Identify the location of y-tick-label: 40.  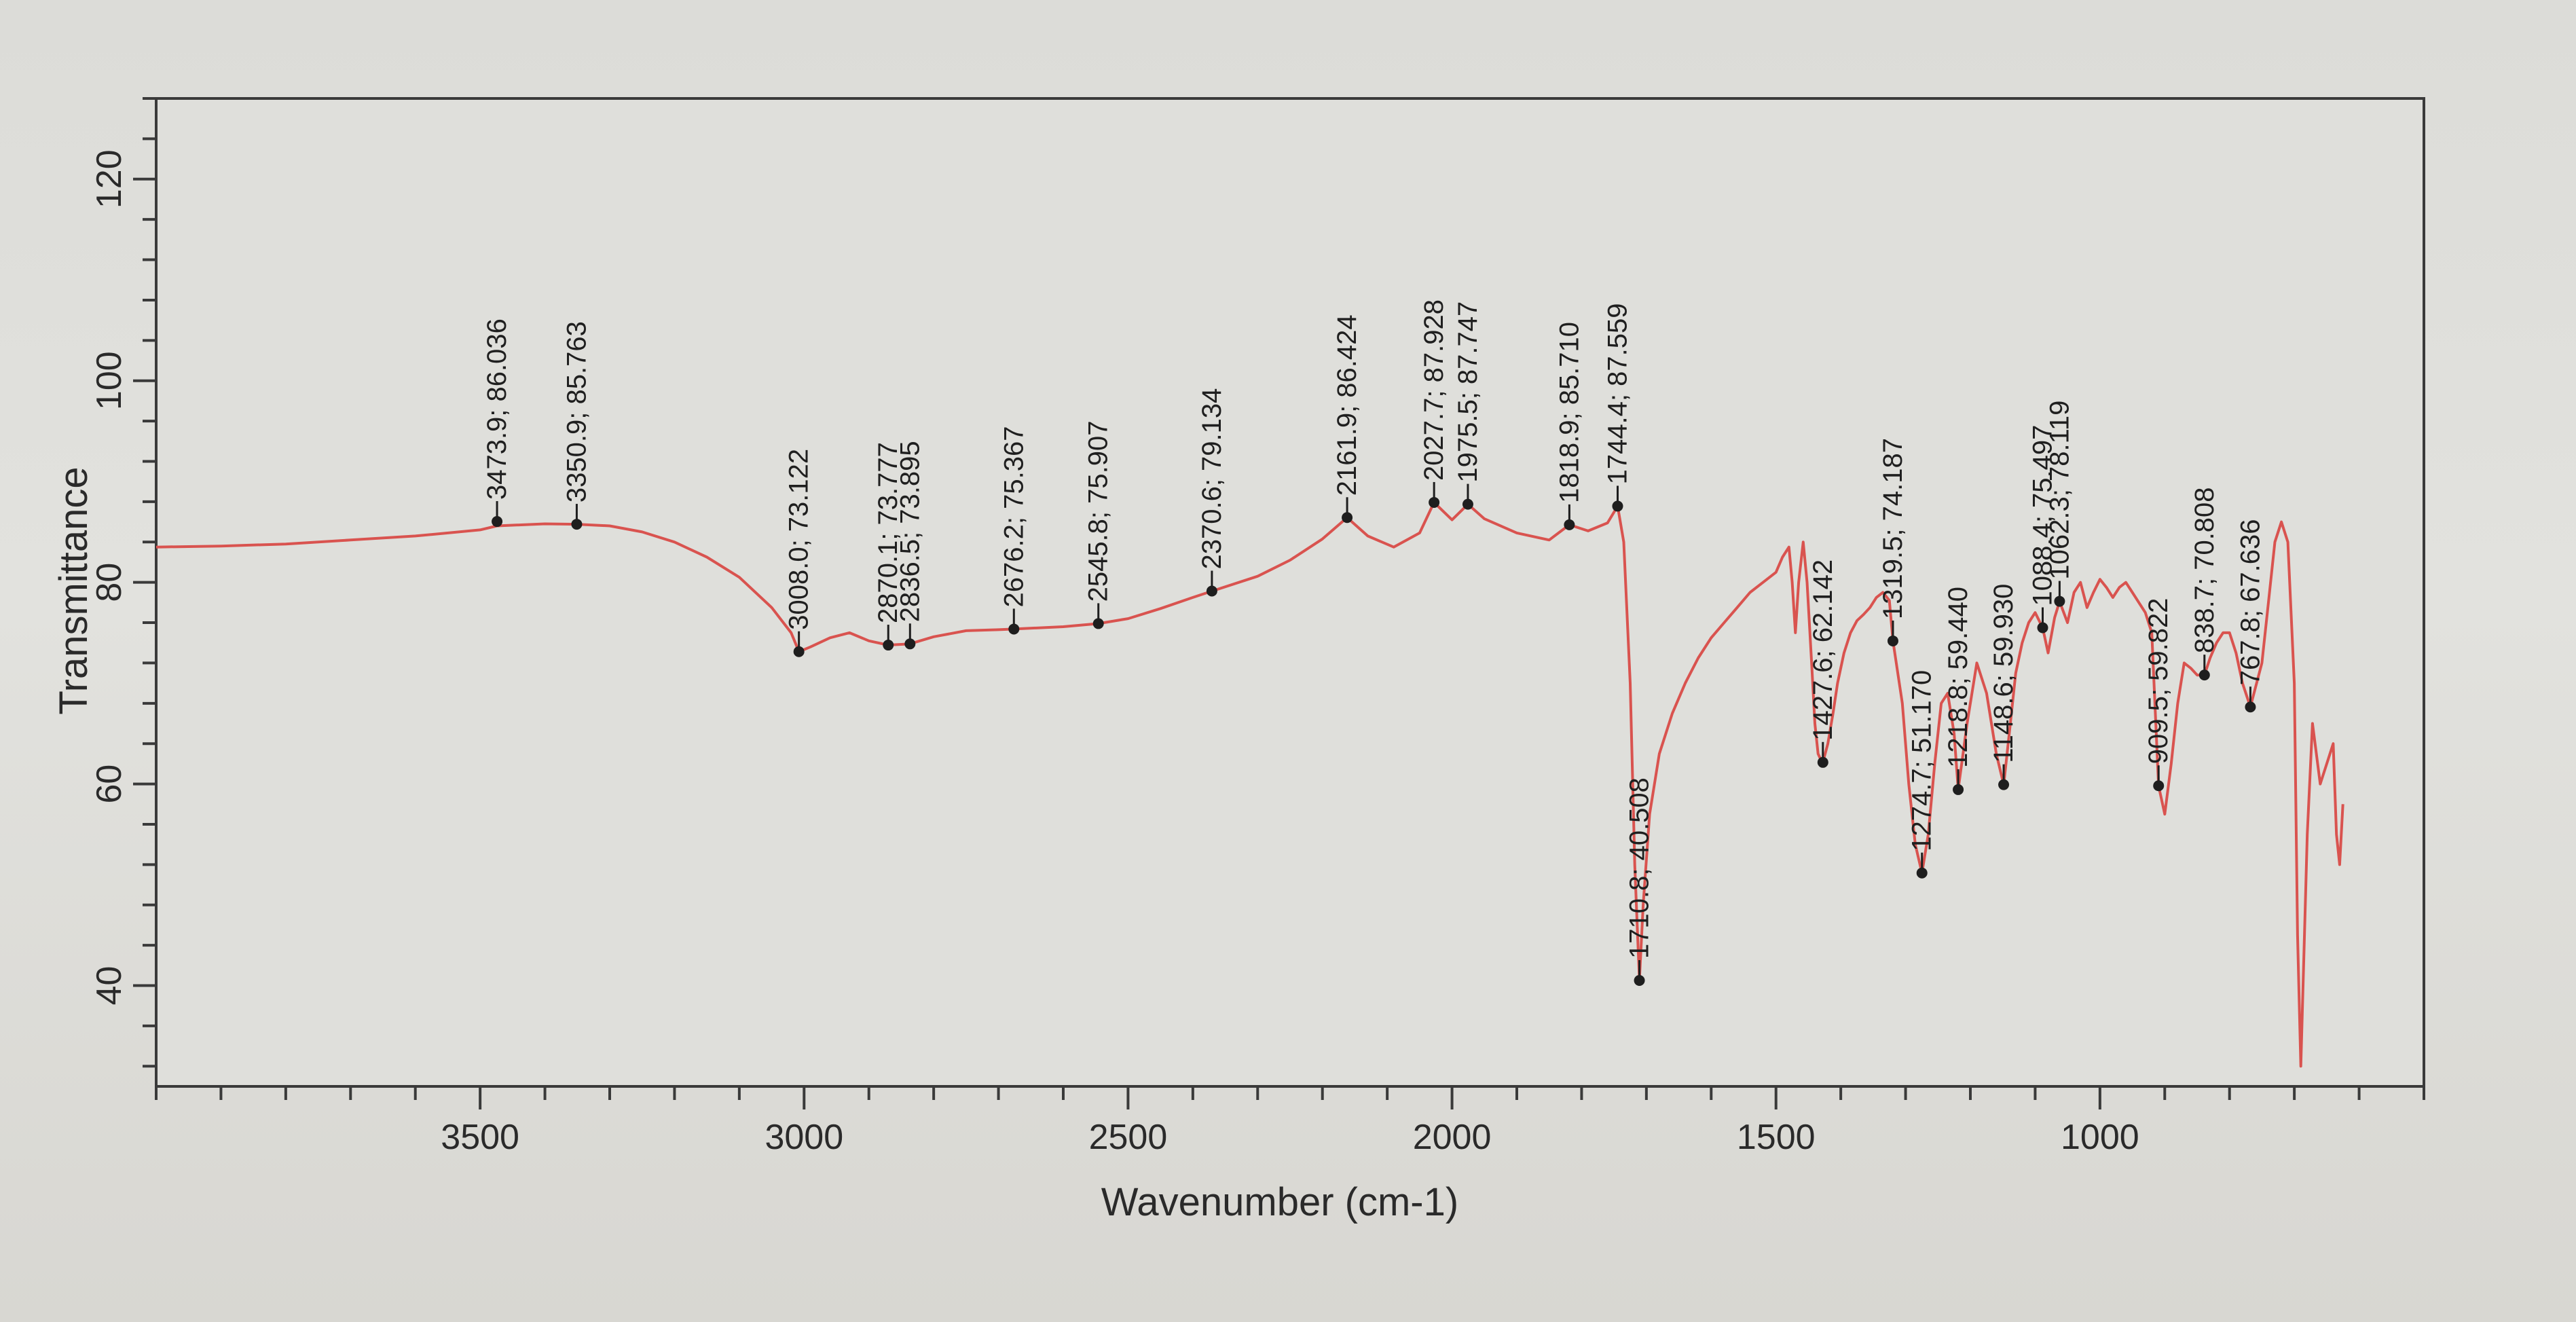
(109, 986).